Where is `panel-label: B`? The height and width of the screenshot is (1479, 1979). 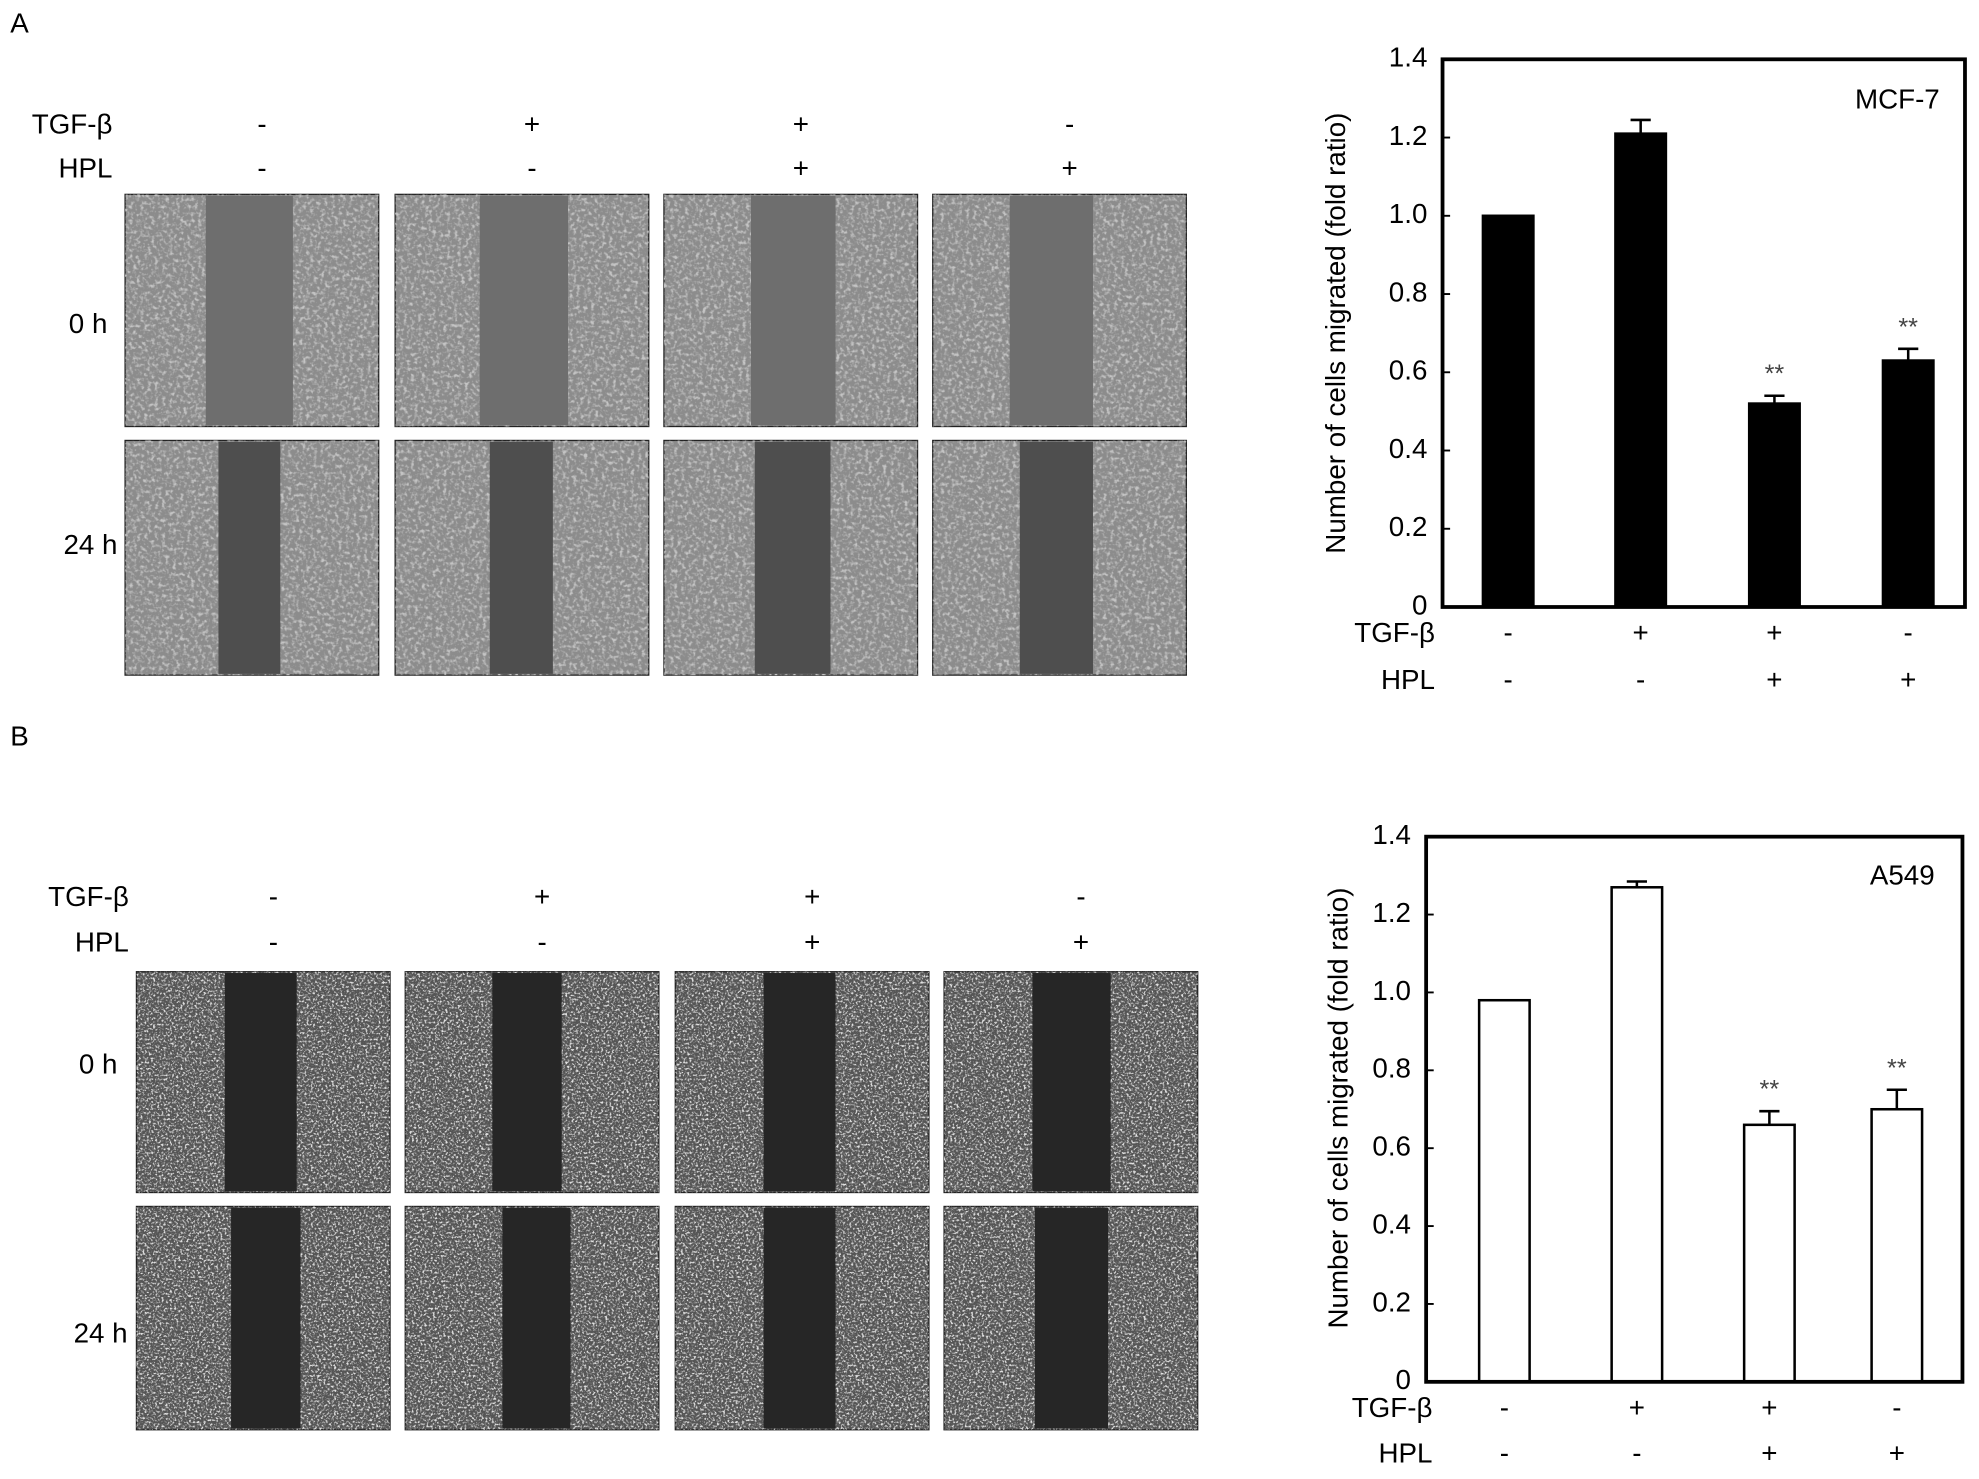
panel-label: B is located at coordinates (19, 736).